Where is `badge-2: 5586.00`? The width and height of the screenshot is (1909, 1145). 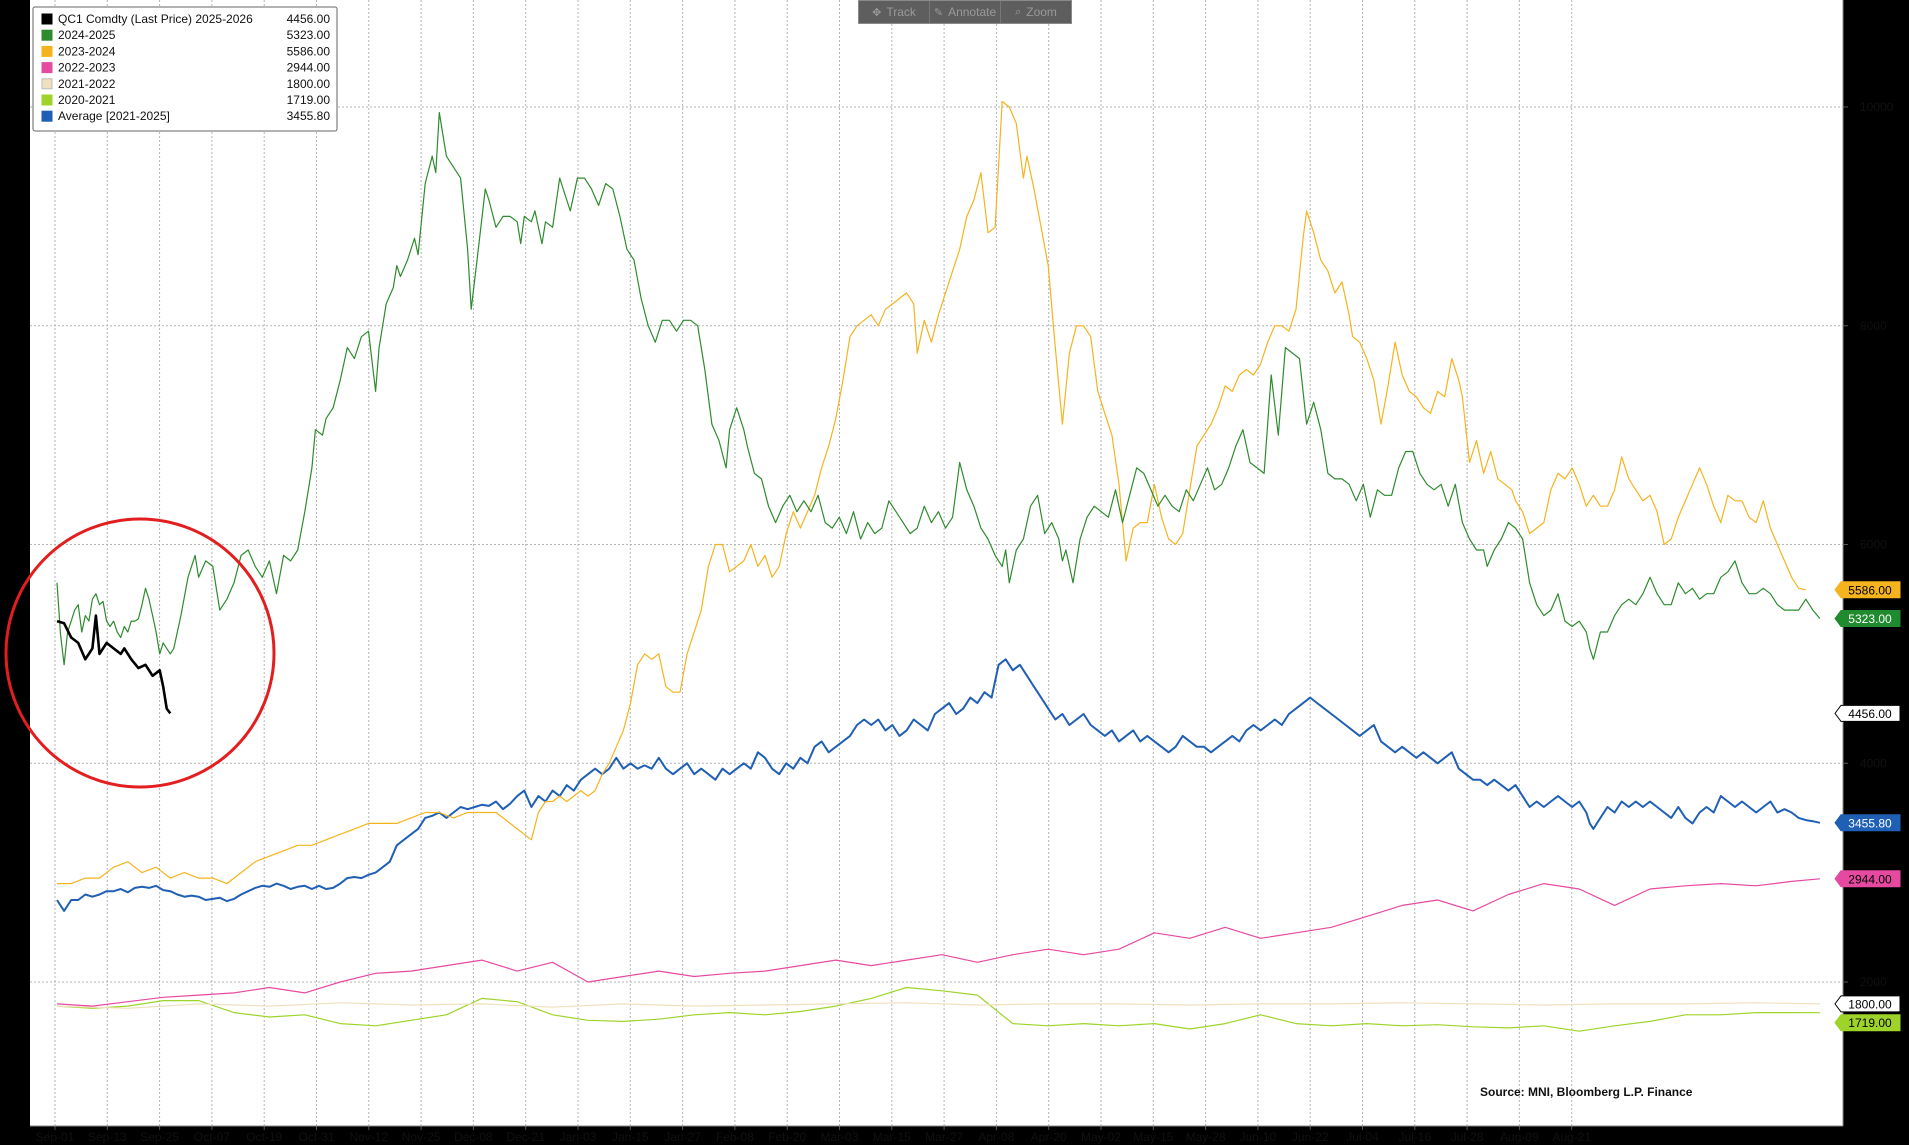
badge-2: 5586.00 is located at coordinates (1867, 590).